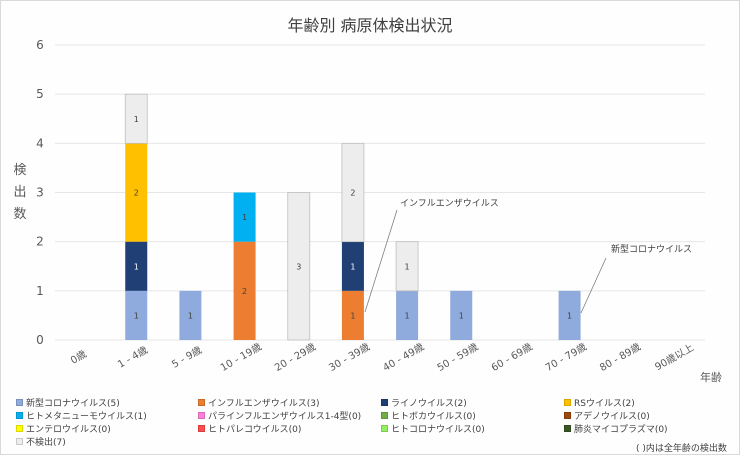 This screenshot has width=740, height=455. What do you see at coordinates (264, 404) in the screenshot?
I see `legend-label: インフルエンザウイルス(3)` at bounding box center [264, 404].